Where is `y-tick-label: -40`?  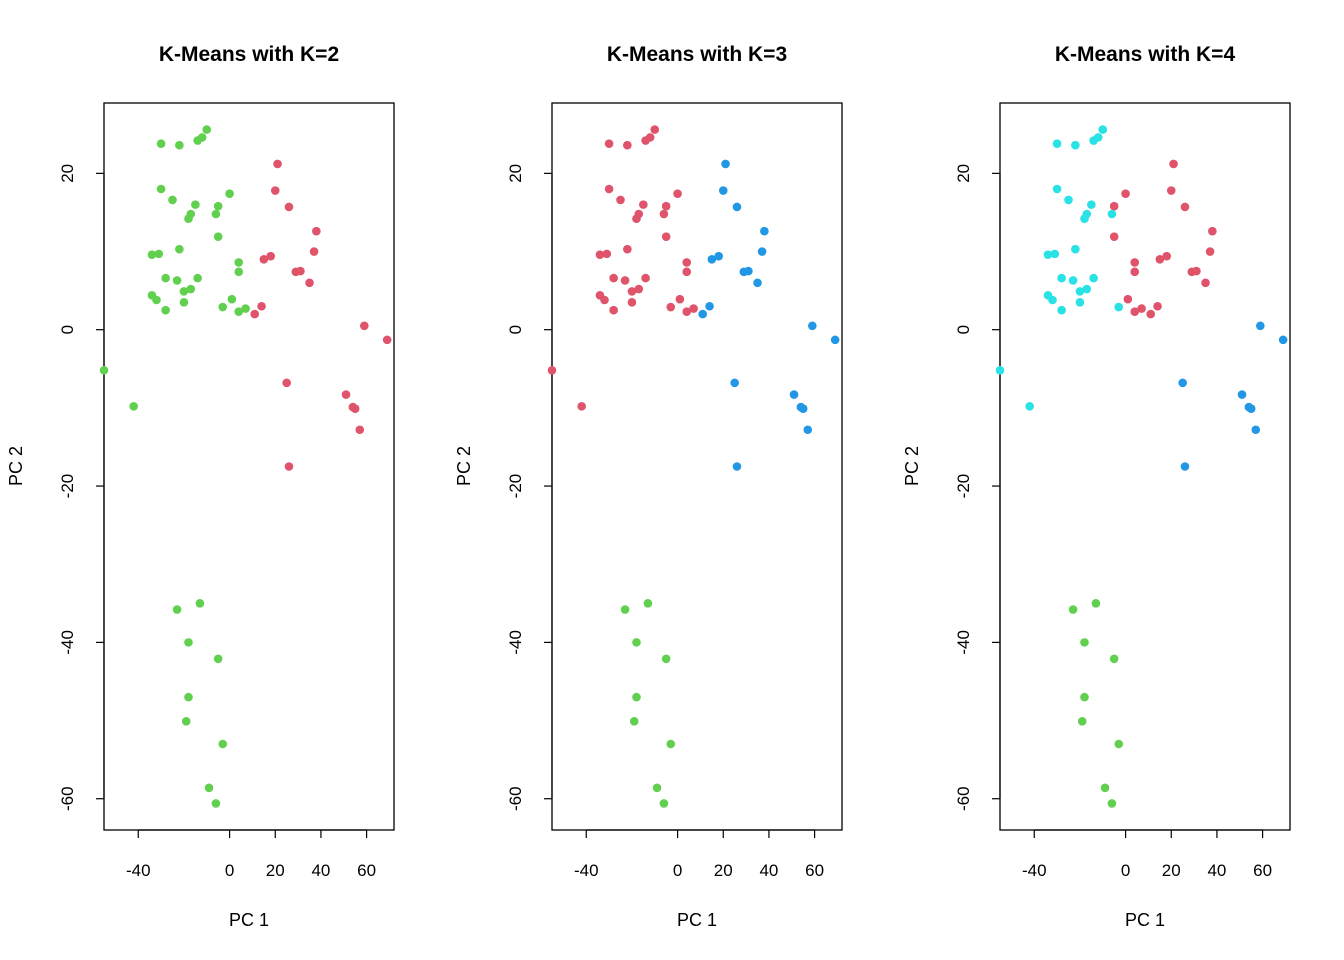
y-tick-label: -40 is located at coordinates (963, 642).